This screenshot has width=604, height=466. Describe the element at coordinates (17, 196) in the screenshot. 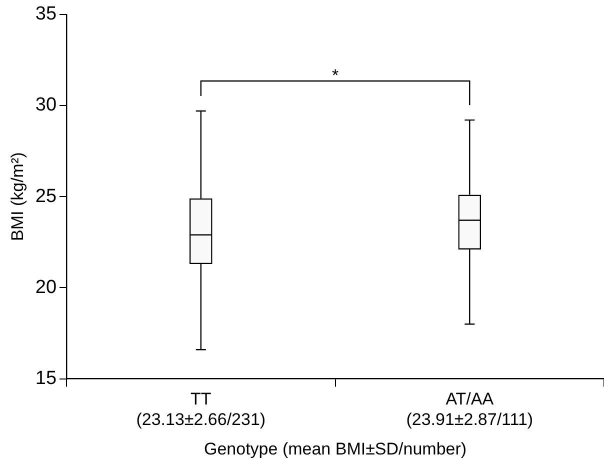

I see `y-axis-title: BMI (kg/m²)` at that location.